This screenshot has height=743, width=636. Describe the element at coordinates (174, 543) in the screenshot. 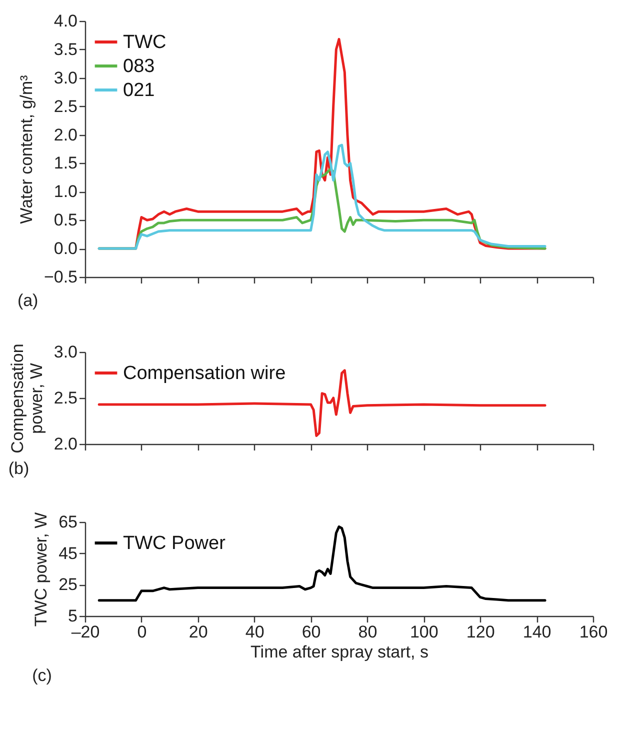

I see `legend-label: TWC Power` at that location.